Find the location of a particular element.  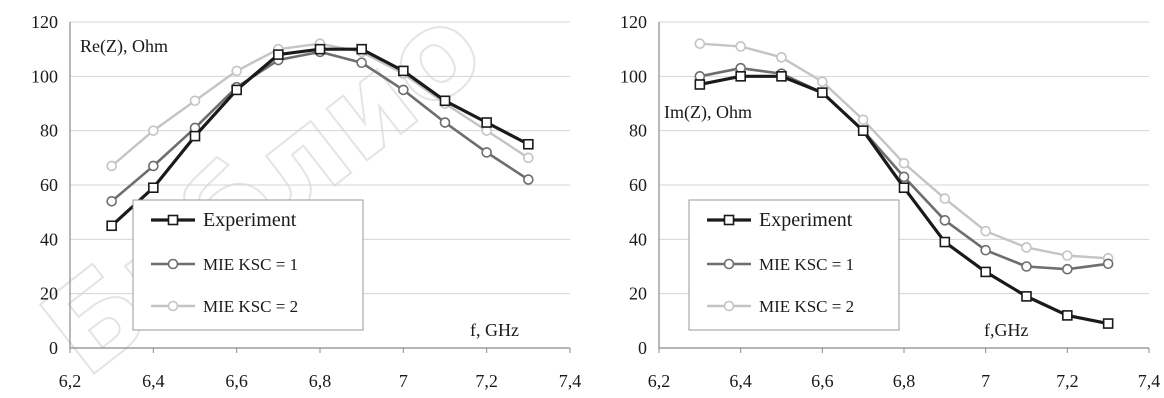

x-axis-label: f, GHz is located at coordinates (494, 330).